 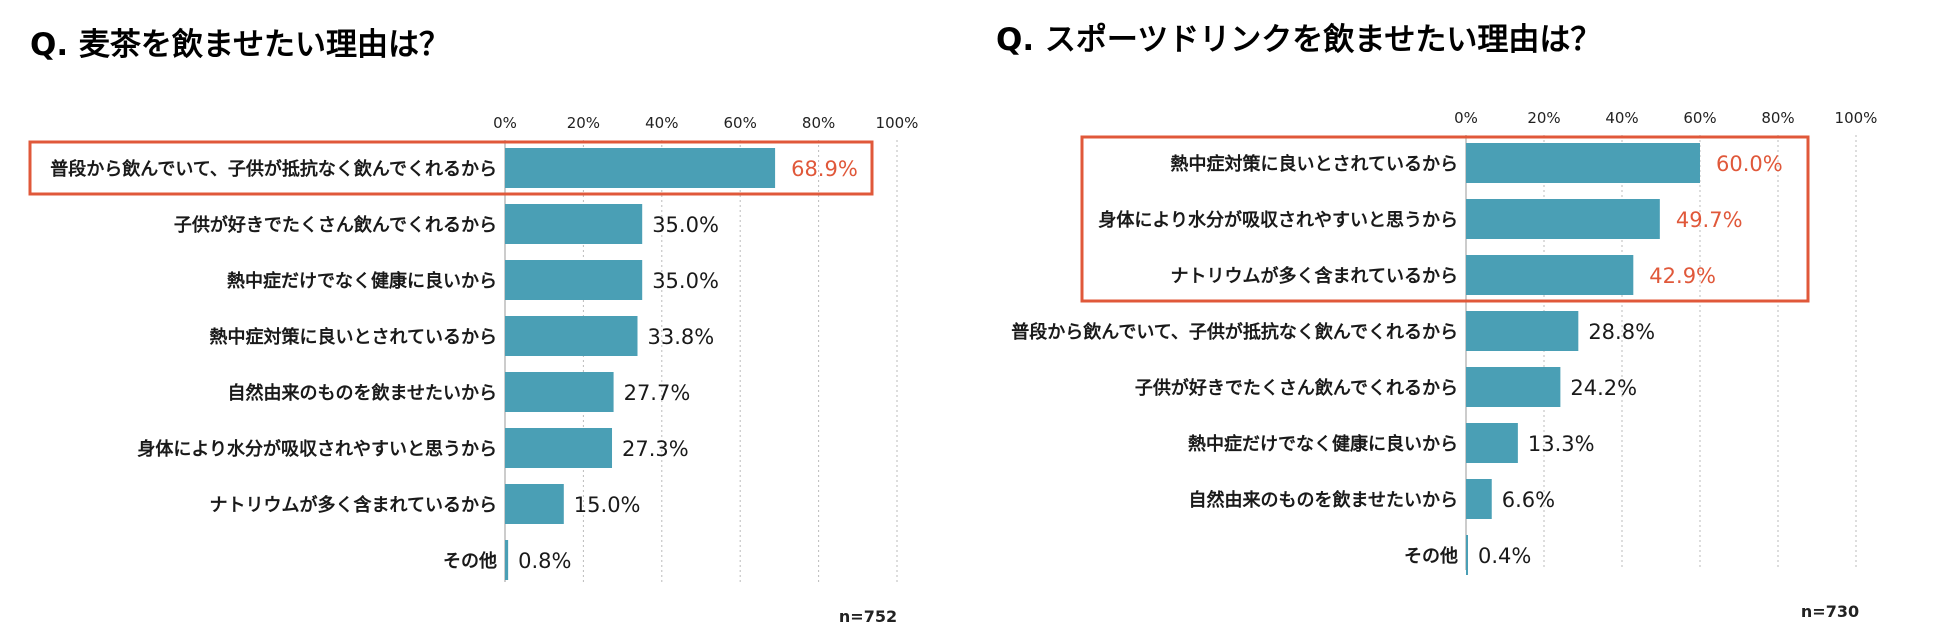 What do you see at coordinates (655, 449) in the screenshot?
I see `value-label: 27.3%` at bounding box center [655, 449].